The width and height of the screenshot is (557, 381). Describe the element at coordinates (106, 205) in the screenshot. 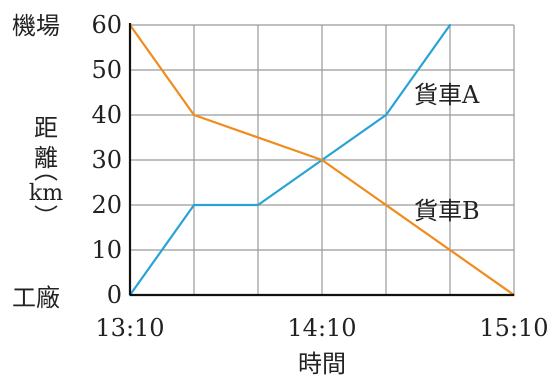

I see `y-tick-label: 20` at that location.